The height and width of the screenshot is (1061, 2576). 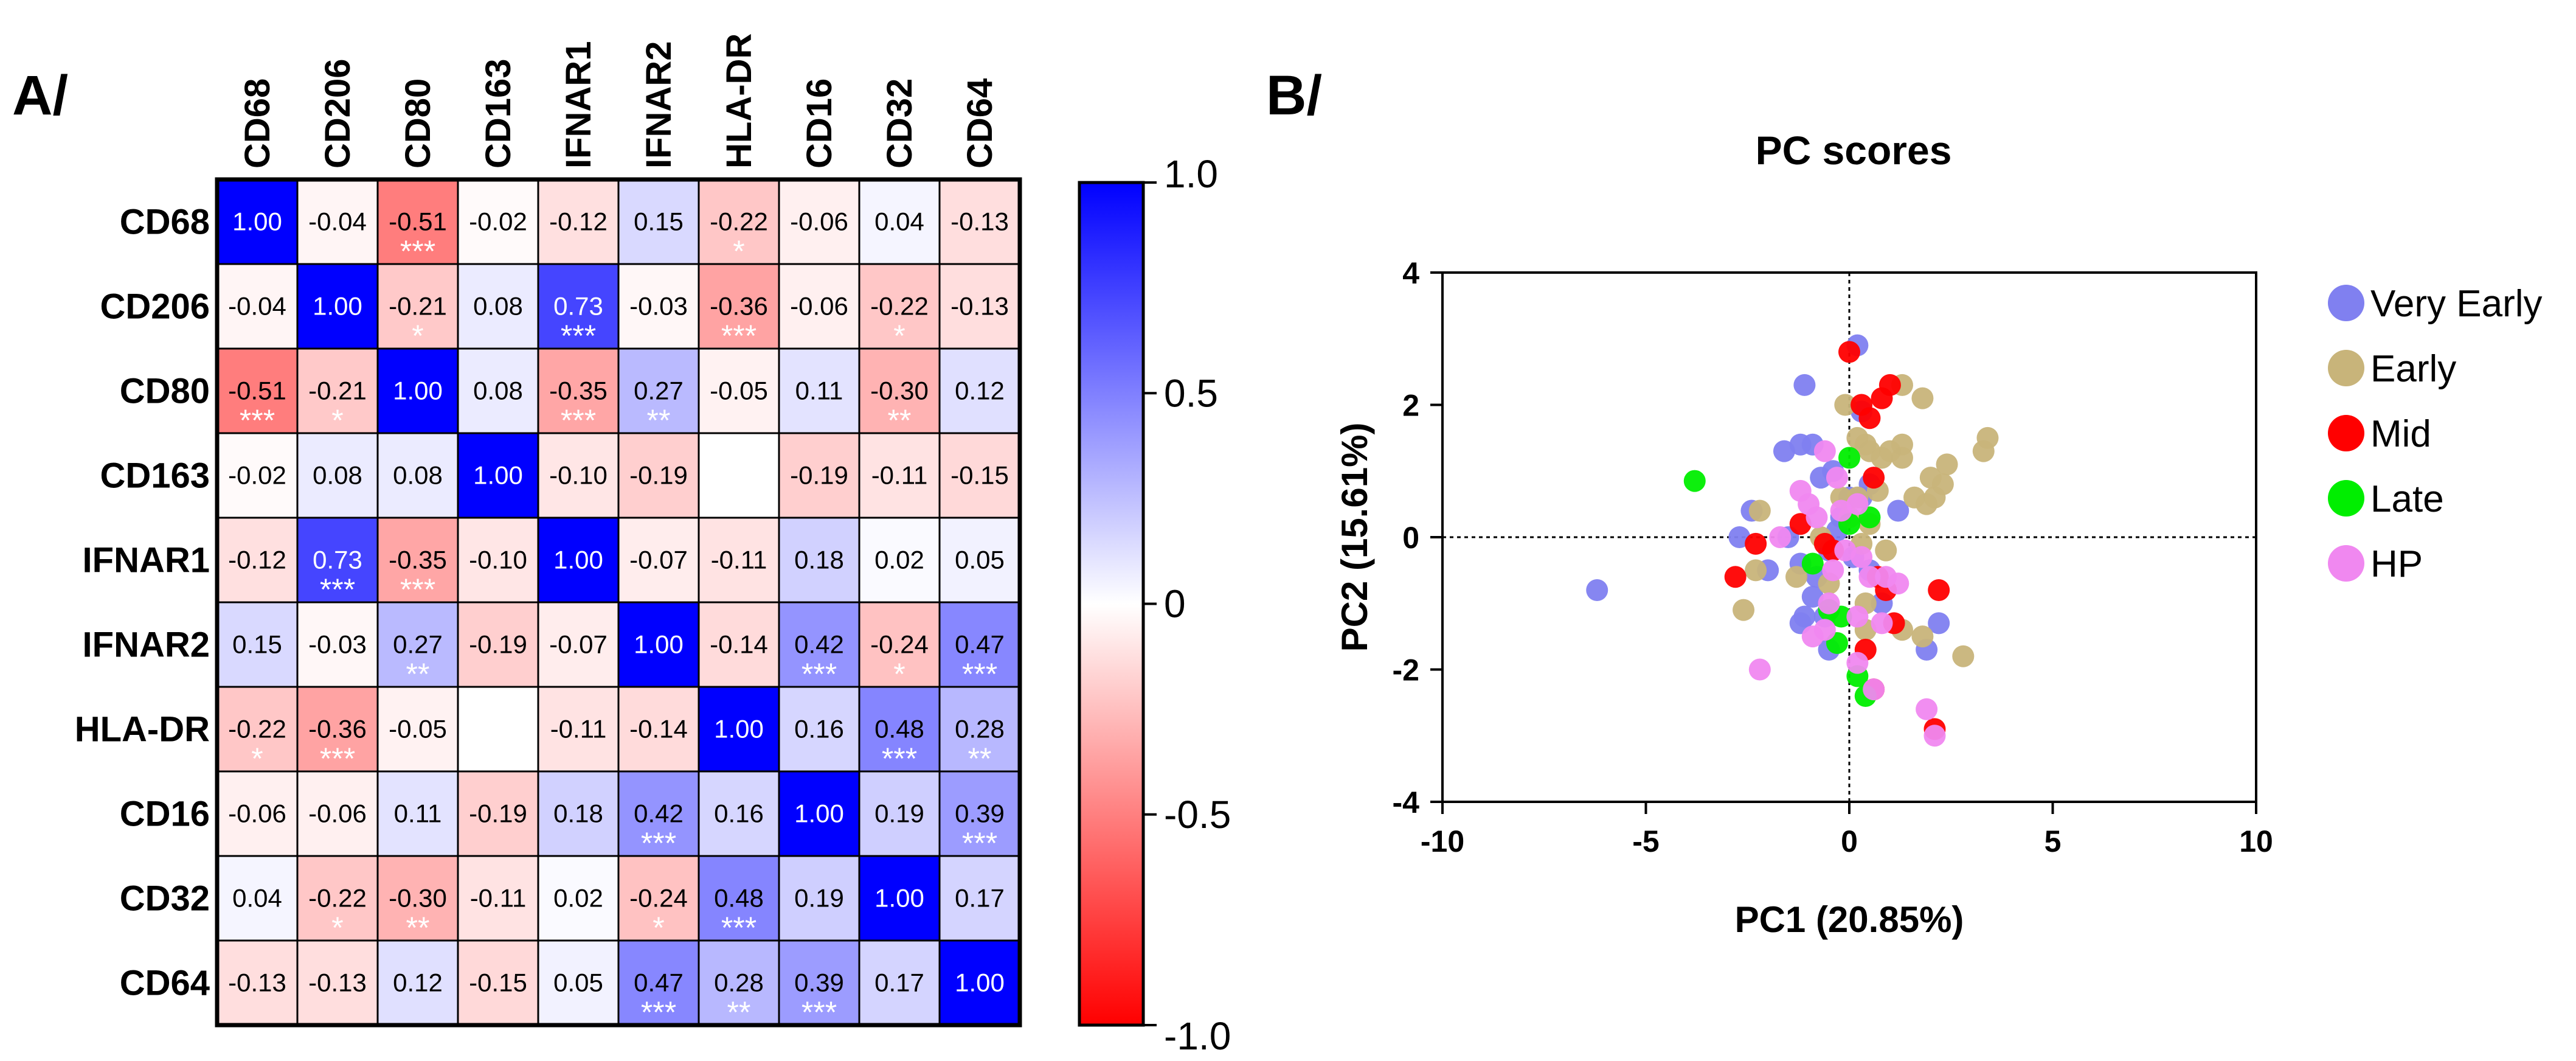 I want to click on heatmap-cell-value: 0.11, so click(x=418, y=813).